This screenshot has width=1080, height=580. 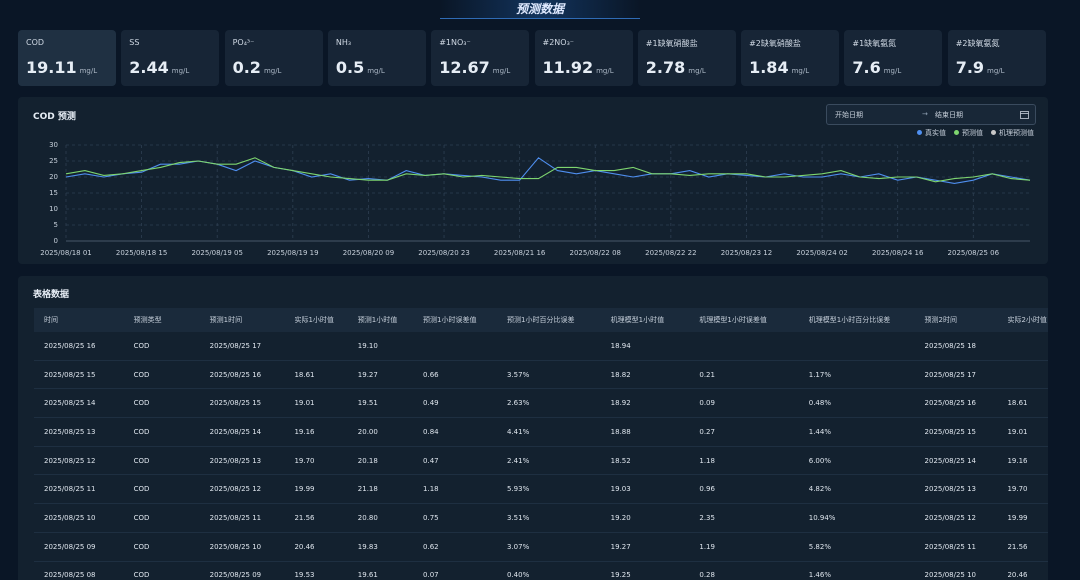 I want to click on metric-card: #1缺氧硝酸盐 2.78 mg/L, so click(x=686, y=58).